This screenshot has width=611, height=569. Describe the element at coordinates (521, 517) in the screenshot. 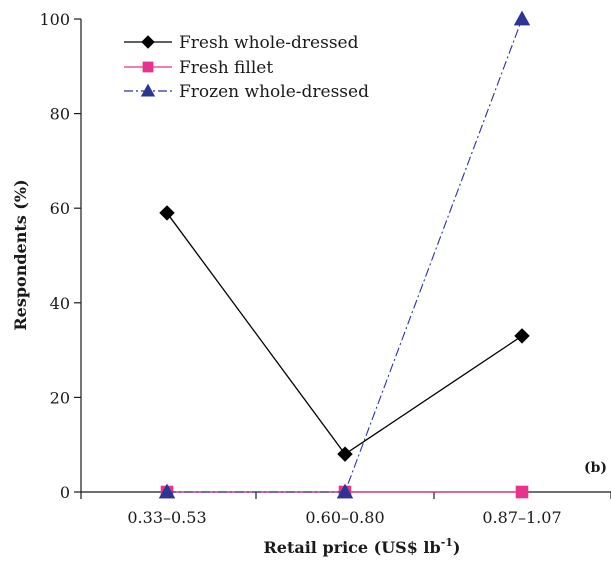

I see `x-tick-label: 0.87–1.07` at that location.